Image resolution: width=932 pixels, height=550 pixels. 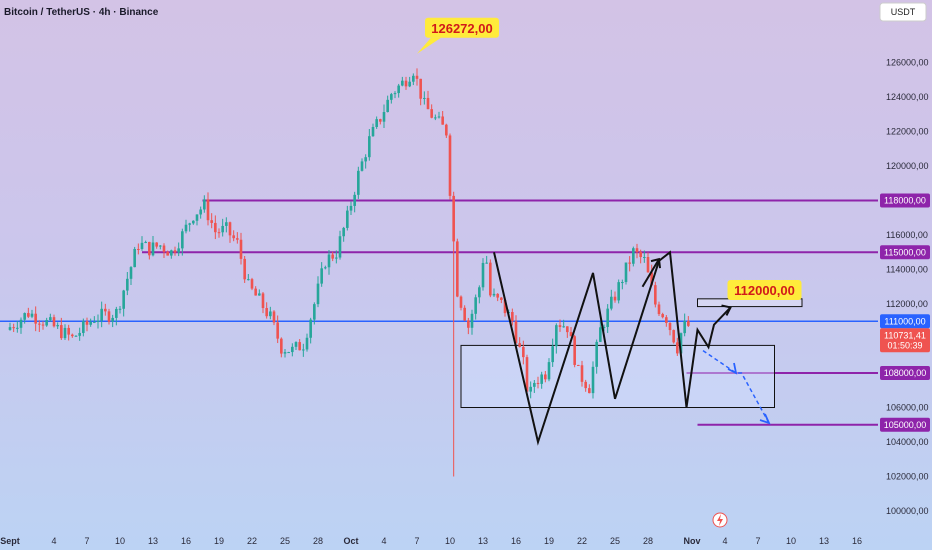 I want to click on y-tick-label: 122000,00, so click(x=907, y=132).